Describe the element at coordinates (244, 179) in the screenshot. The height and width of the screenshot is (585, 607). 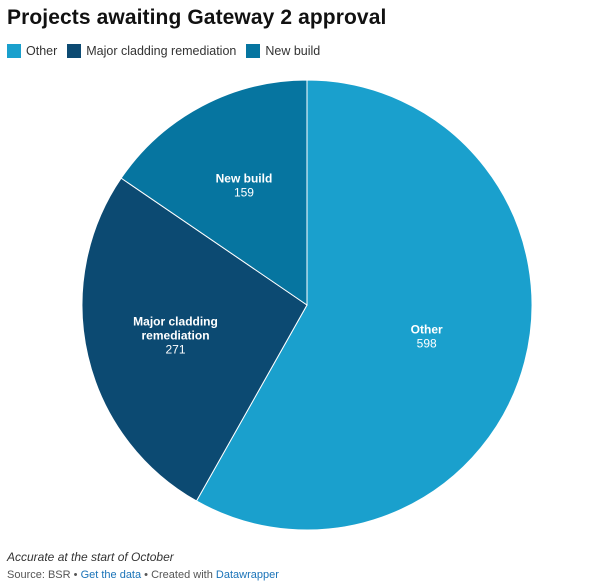
I see `slice-name-new-build: New build` at that location.